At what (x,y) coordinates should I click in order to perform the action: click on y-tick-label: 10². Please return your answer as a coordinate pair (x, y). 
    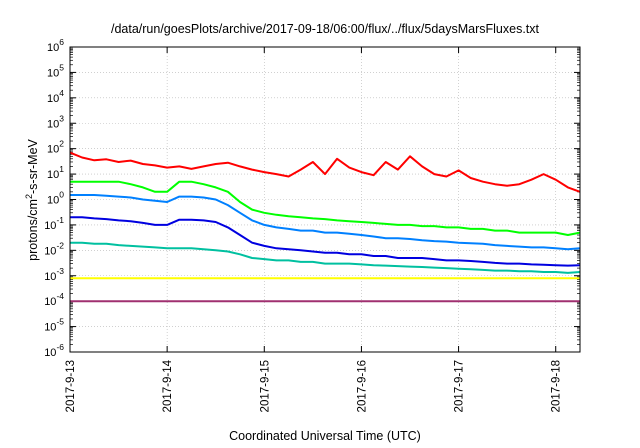
    Looking at the image, I should click on (55, 147).